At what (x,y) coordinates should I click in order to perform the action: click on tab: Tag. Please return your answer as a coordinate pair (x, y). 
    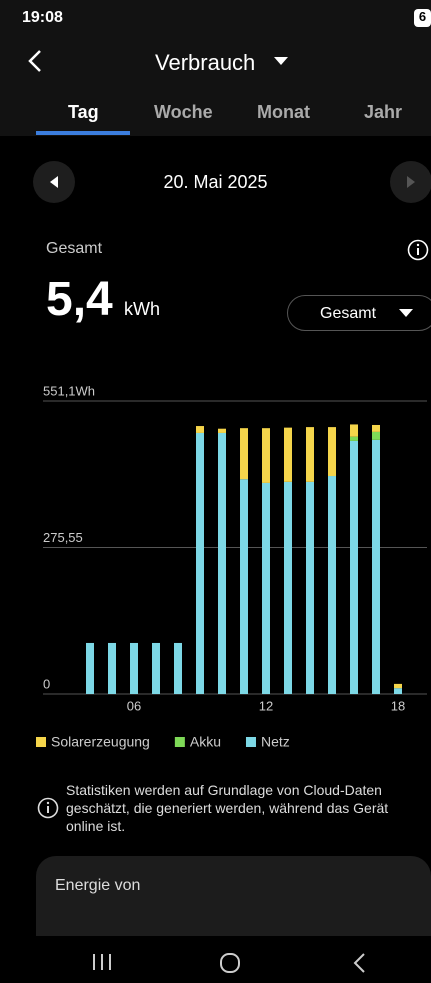
    Looking at the image, I should click on (83, 112).